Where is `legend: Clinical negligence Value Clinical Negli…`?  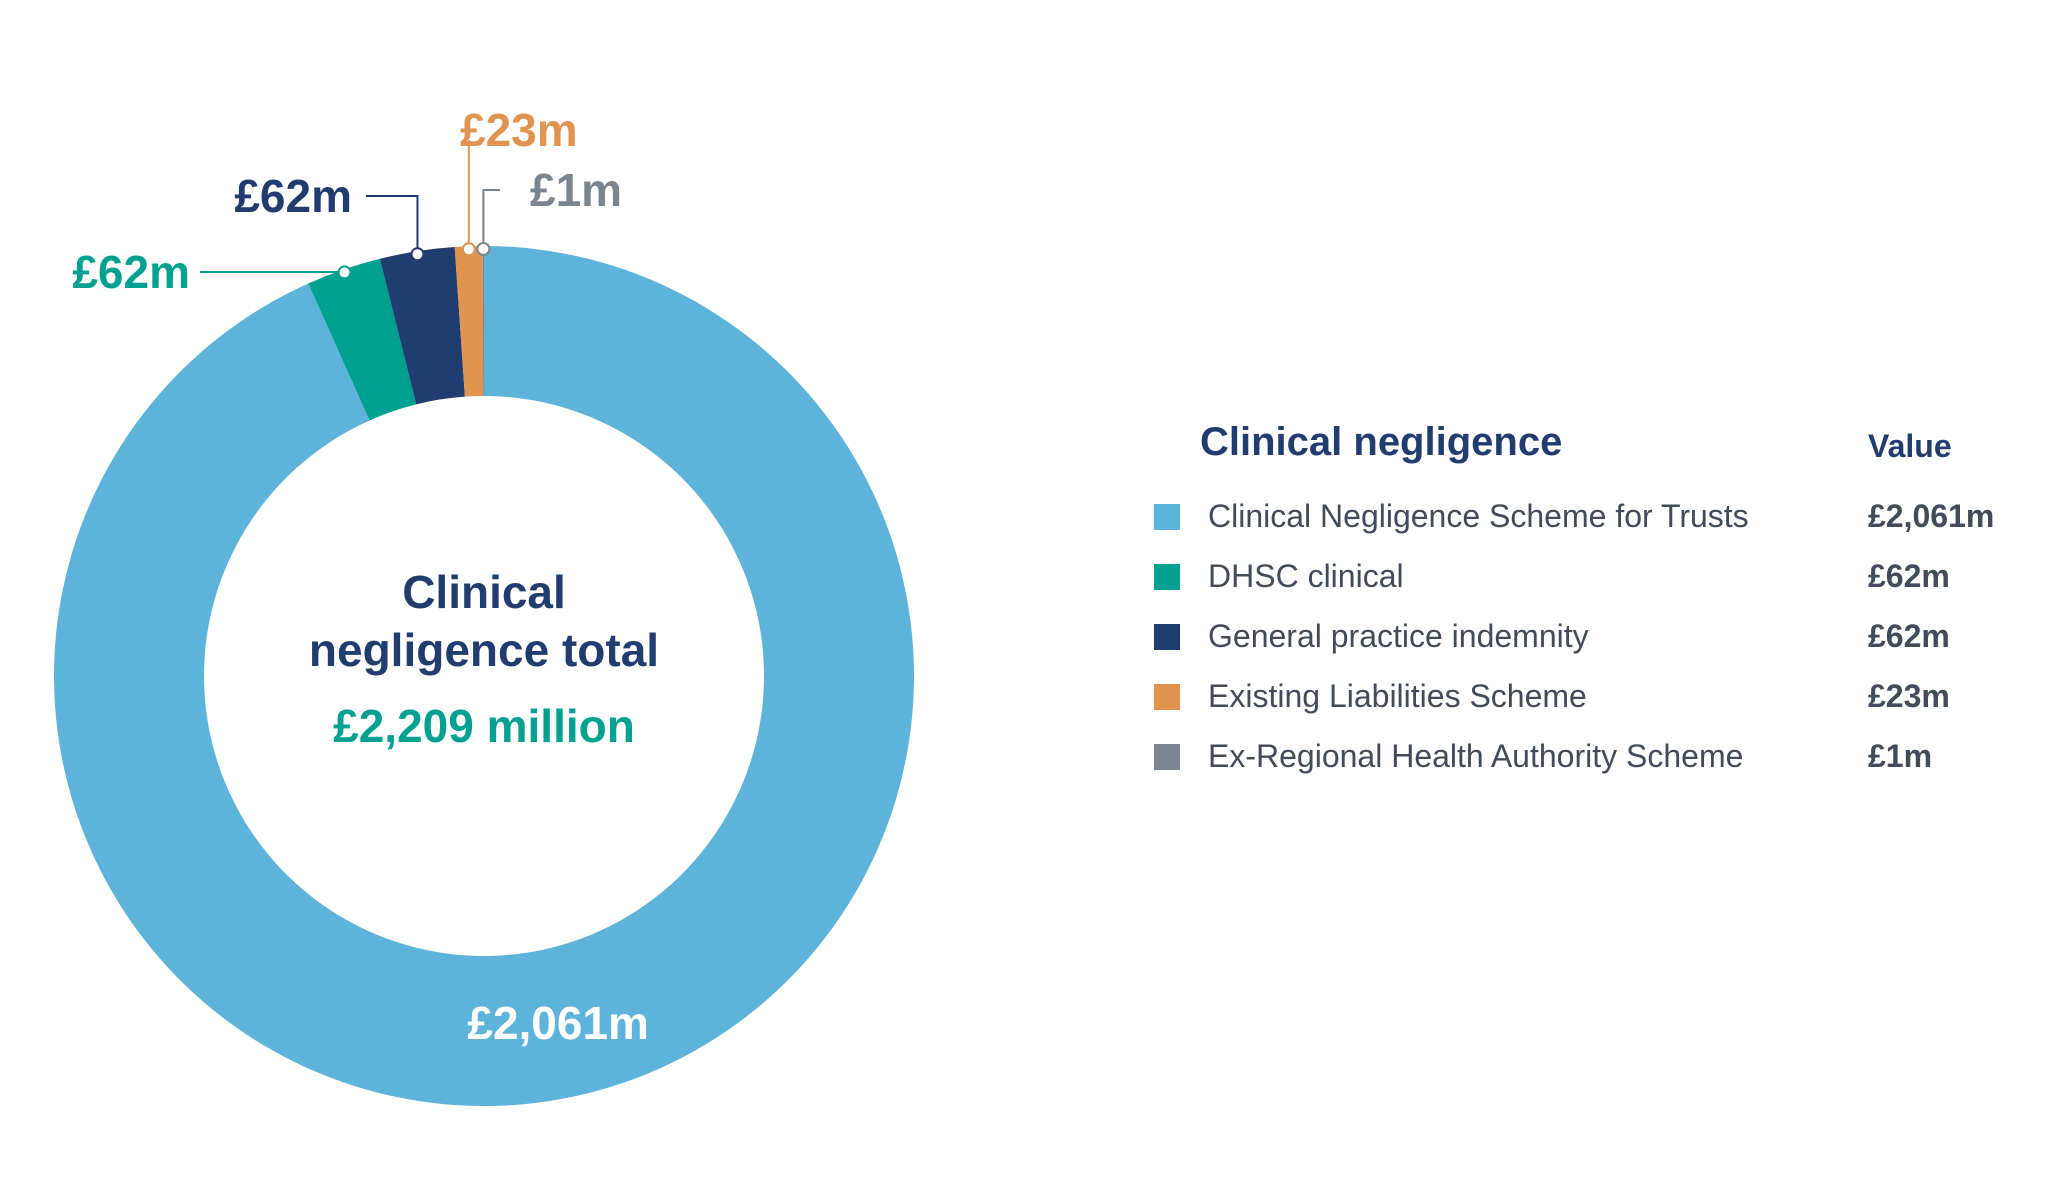 legend: Clinical negligence Value Clinical Negli… is located at coordinates (1590, 605).